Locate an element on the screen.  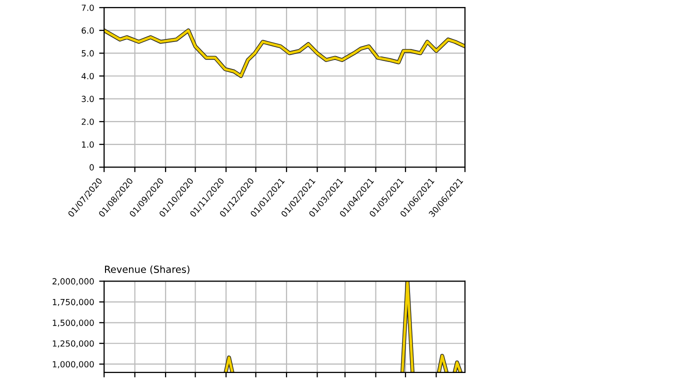
chart-title: Revenue (Shares) is located at coordinates (147, 269).